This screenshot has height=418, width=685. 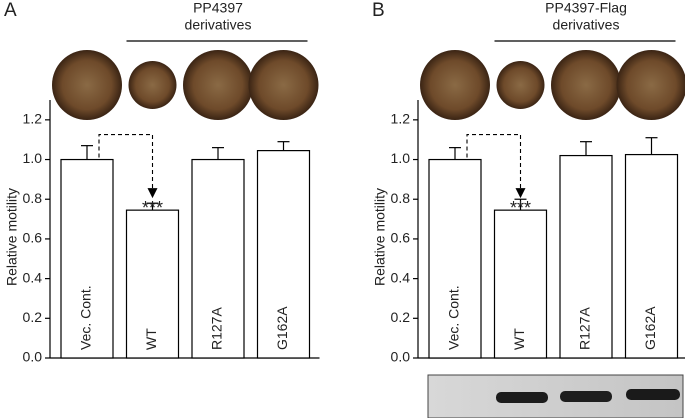 What do you see at coordinates (555, 396) in the screenshot?
I see `western-blot` at bounding box center [555, 396].